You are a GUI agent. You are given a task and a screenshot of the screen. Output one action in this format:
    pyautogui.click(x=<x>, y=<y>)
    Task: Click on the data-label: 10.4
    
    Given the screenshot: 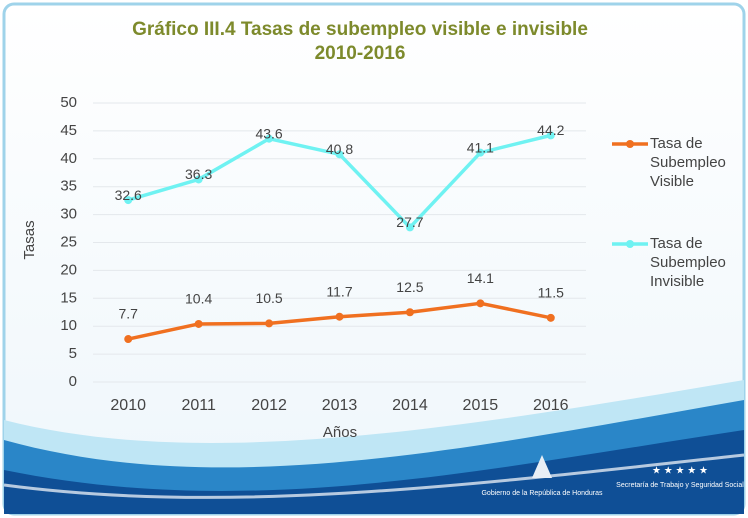 What is the action you would take?
    pyautogui.click(x=198, y=299)
    